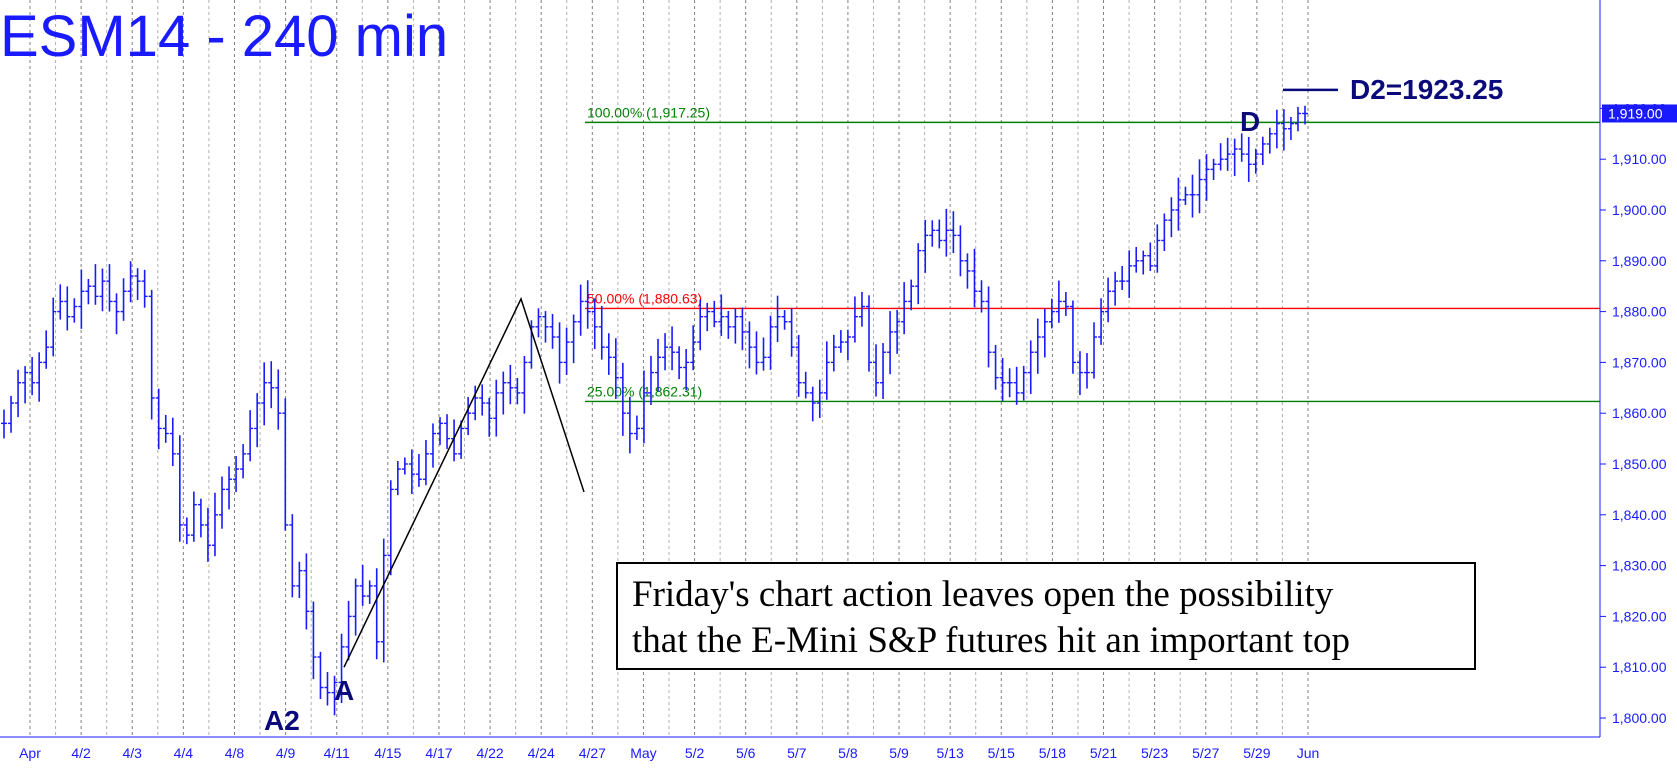 The height and width of the screenshot is (768, 1677). I want to click on x-tick-label: 5/13, so click(950, 753).